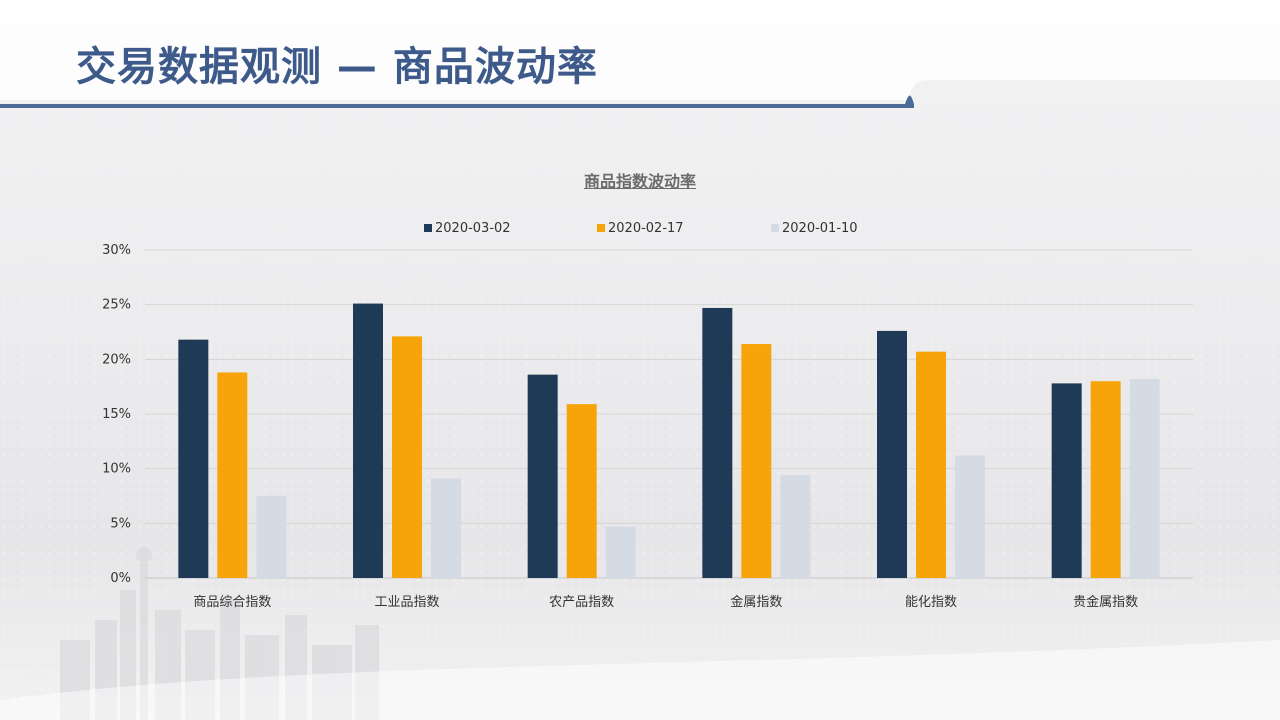 The height and width of the screenshot is (720, 1280). I want to click on x-tick-label: 商品综合指数, so click(232, 602).